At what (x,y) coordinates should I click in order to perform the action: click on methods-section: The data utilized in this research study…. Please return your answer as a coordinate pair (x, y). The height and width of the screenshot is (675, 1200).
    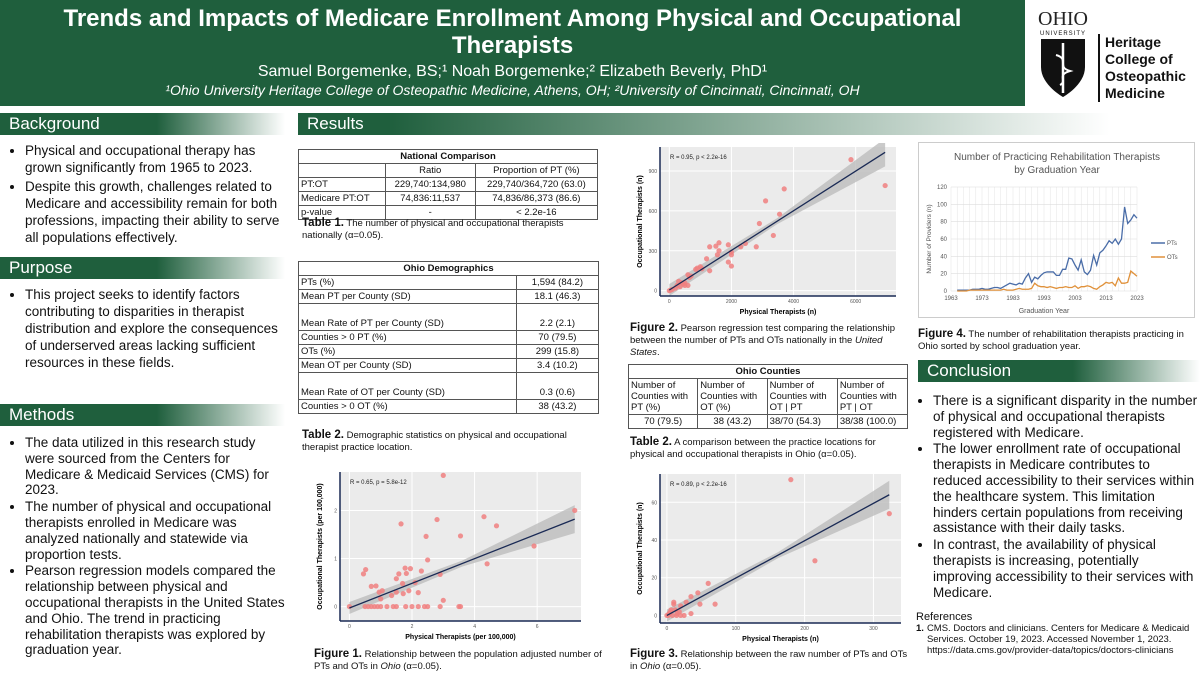
    Looking at the image, I should click on (148, 547).